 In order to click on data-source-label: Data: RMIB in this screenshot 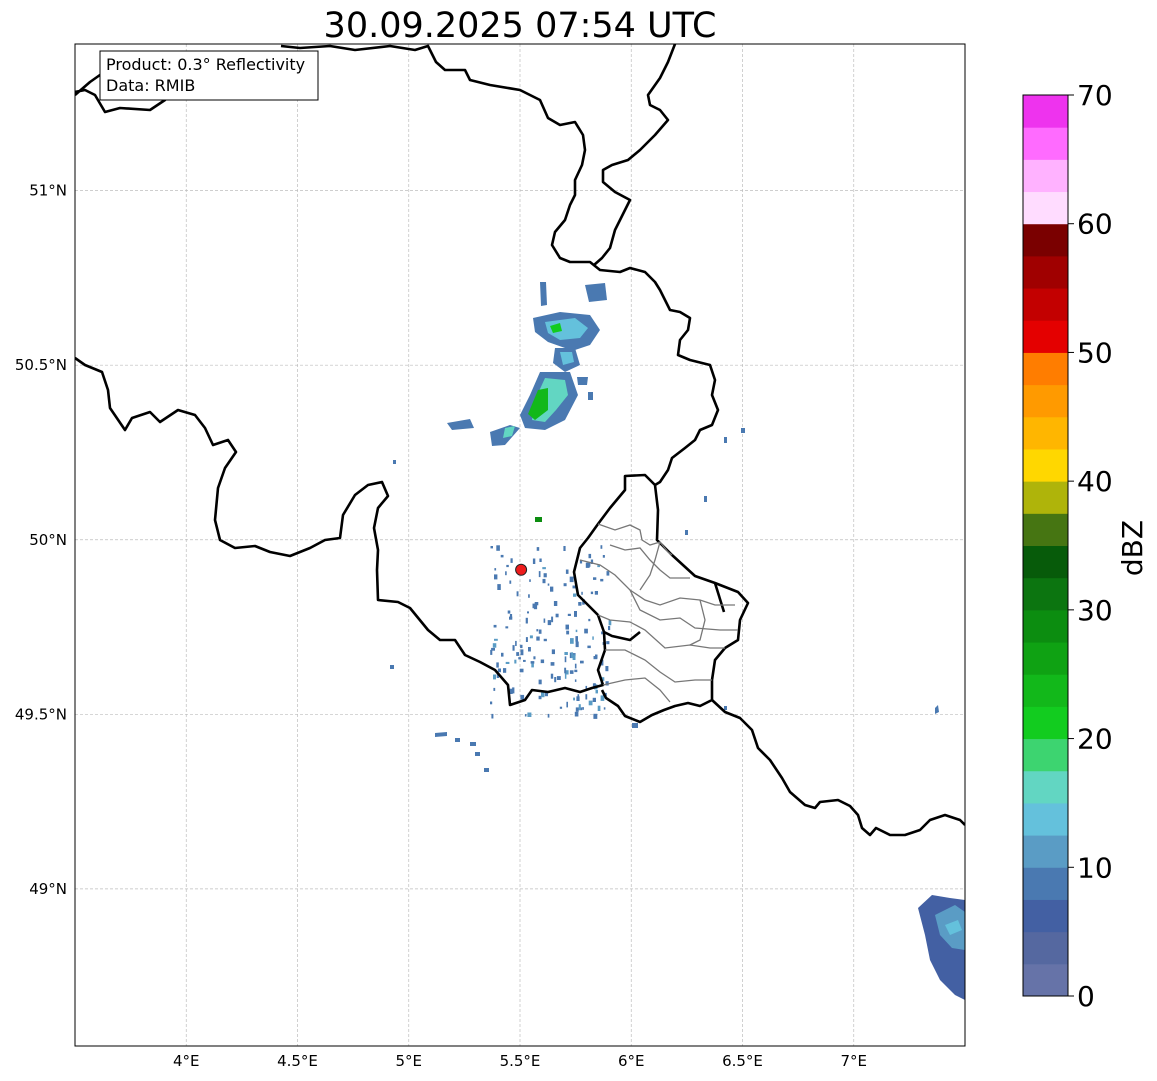, I will do `click(150, 85)`.